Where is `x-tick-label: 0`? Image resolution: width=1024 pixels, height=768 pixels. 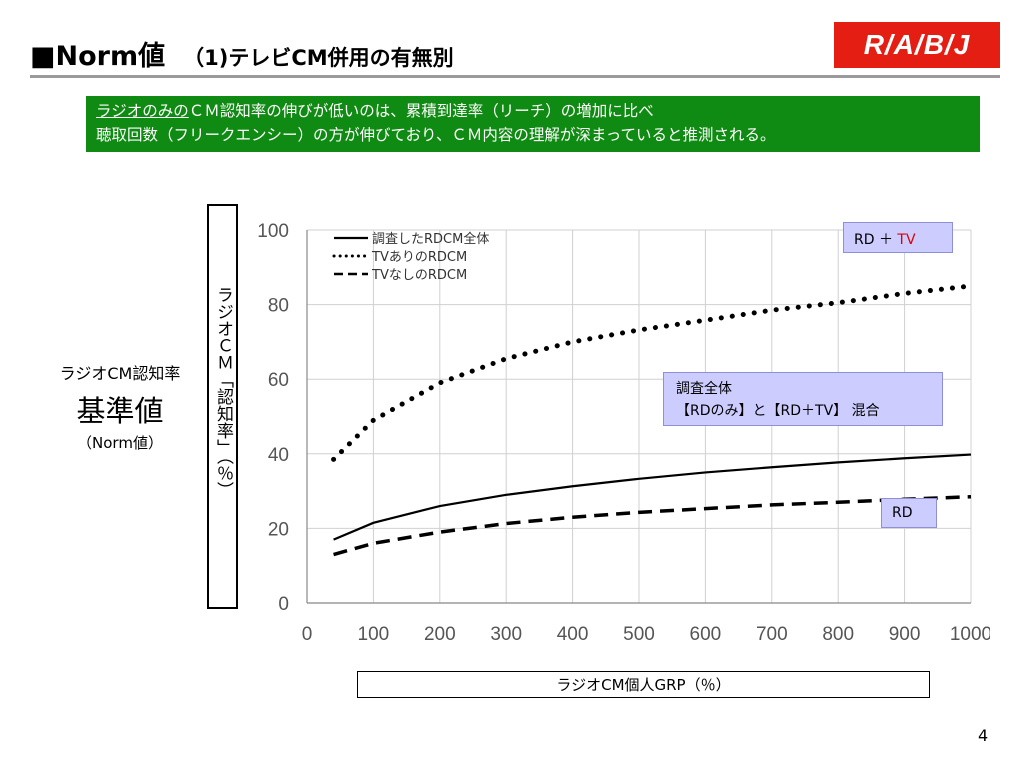
x-tick-label: 0 is located at coordinates (307, 634).